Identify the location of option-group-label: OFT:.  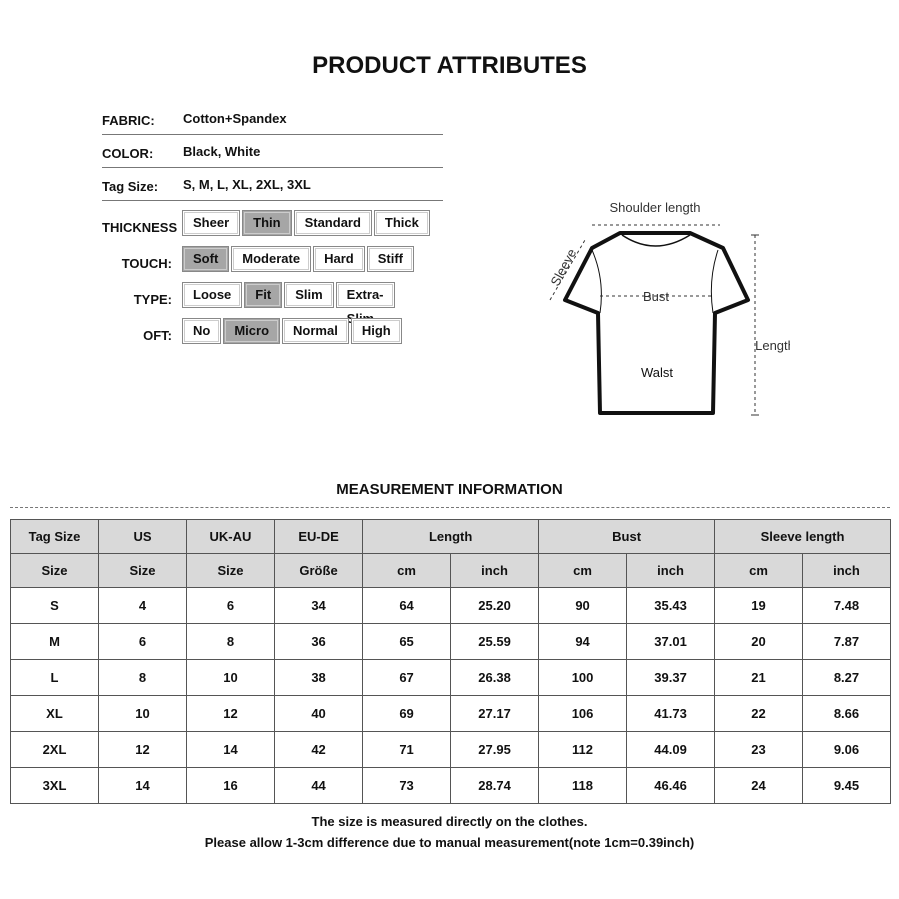
(157, 335).